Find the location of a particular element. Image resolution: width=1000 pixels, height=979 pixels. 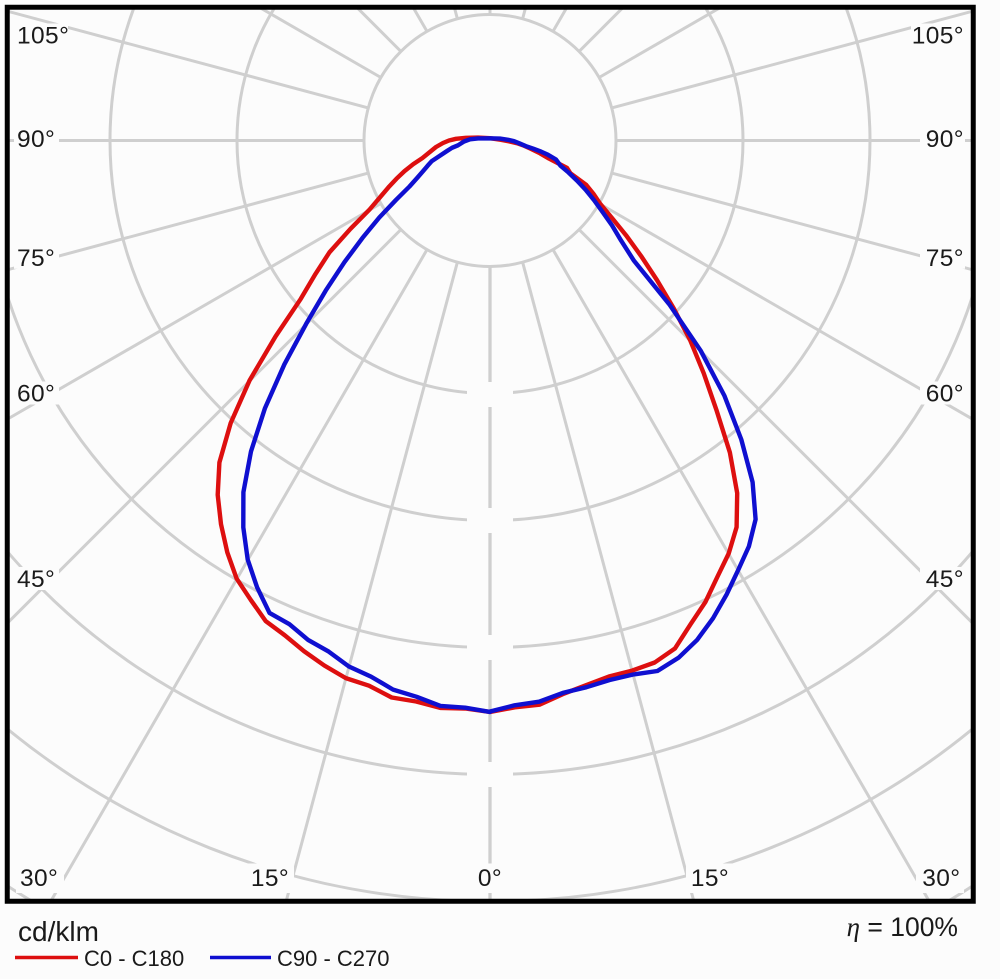

svg-text: C0 - C180 is located at coordinates (134, 958).